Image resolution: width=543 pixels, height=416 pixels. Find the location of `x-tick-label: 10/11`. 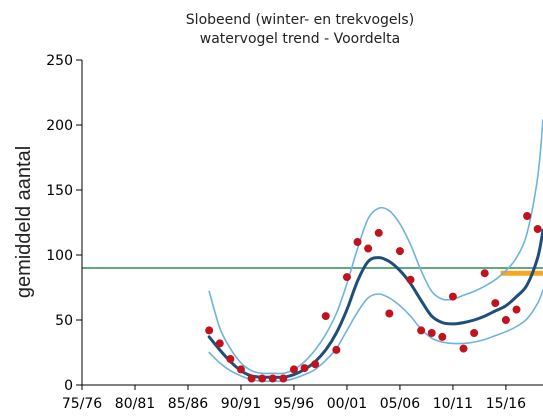

x-tick-label: 10/11 is located at coordinates (453, 404).